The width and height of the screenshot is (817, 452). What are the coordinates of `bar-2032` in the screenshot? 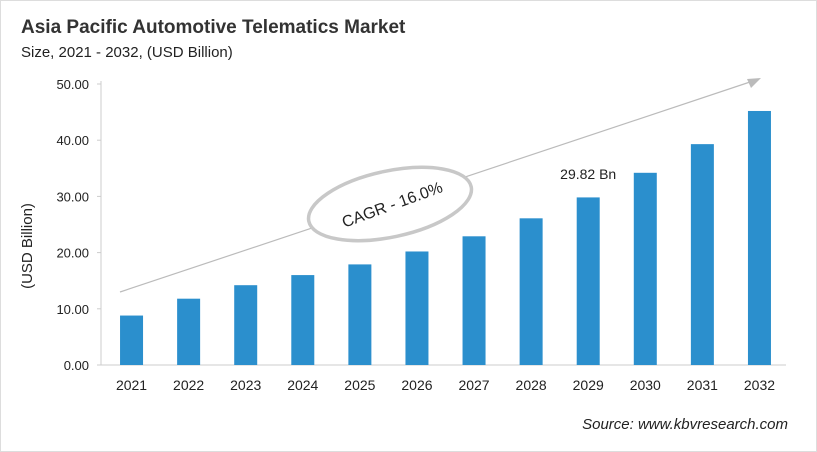 It's located at (759, 237).